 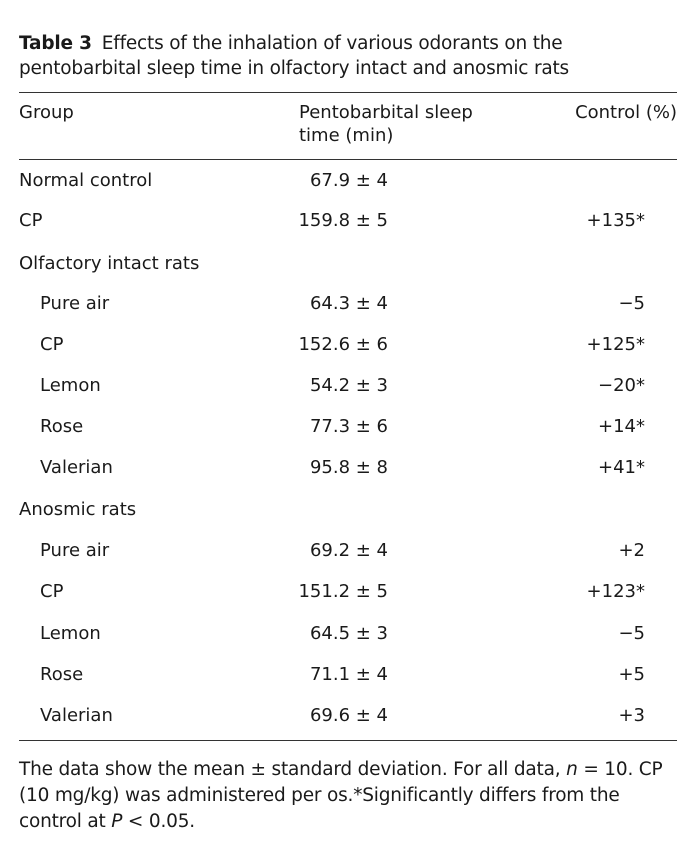 What do you see at coordinates (109, 263) in the screenshot?
I see `section-label: Olfactory intact rats` at bounding box center [109, 263].